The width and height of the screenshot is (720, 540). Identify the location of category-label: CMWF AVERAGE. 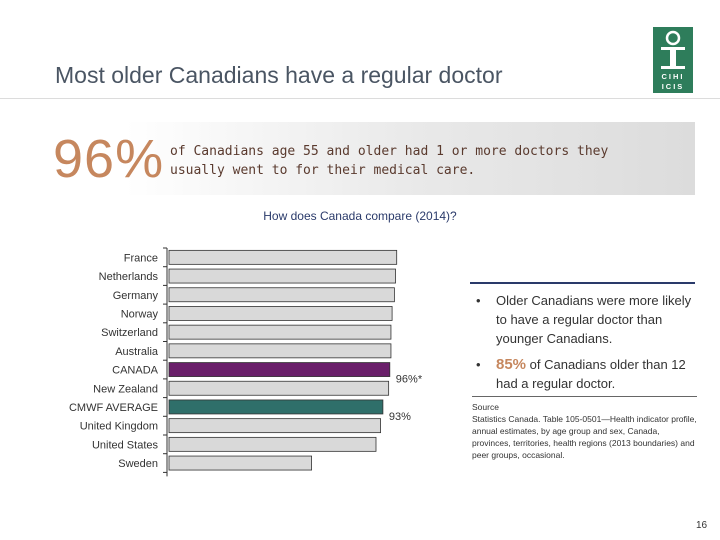
(113, 408).